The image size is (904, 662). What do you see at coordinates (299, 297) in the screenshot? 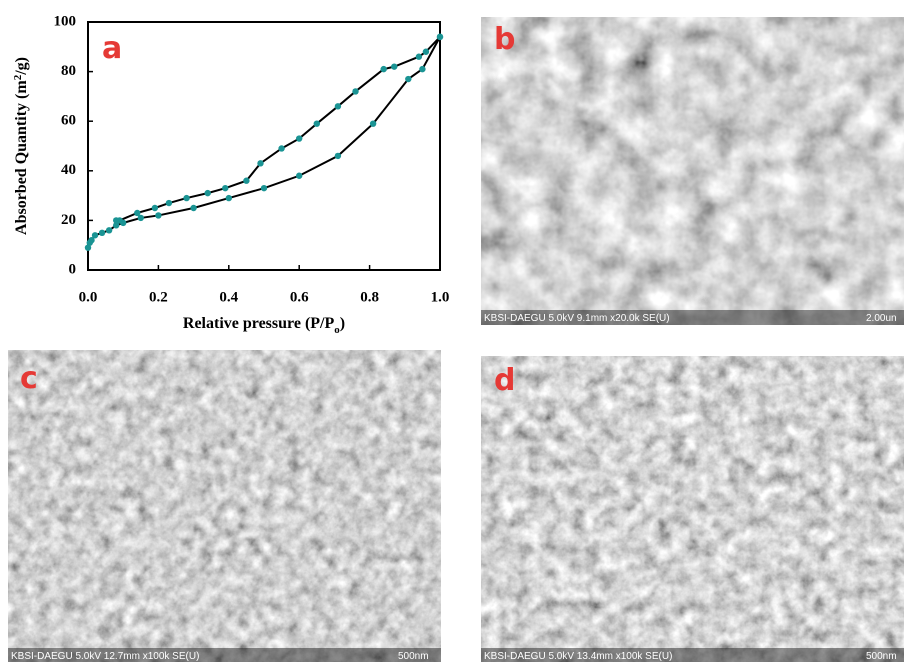
I see `x-tick-label: 0.6` at bounding box center [299, 297].